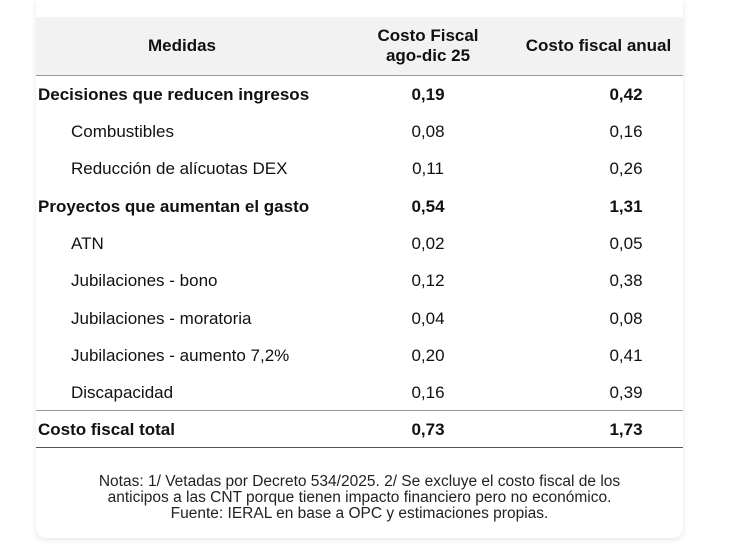 This screenshot has height=544, width=730. Describe the element at coordinates (87, 243) in the screenshot. I see `row-label: ATN` at that location.